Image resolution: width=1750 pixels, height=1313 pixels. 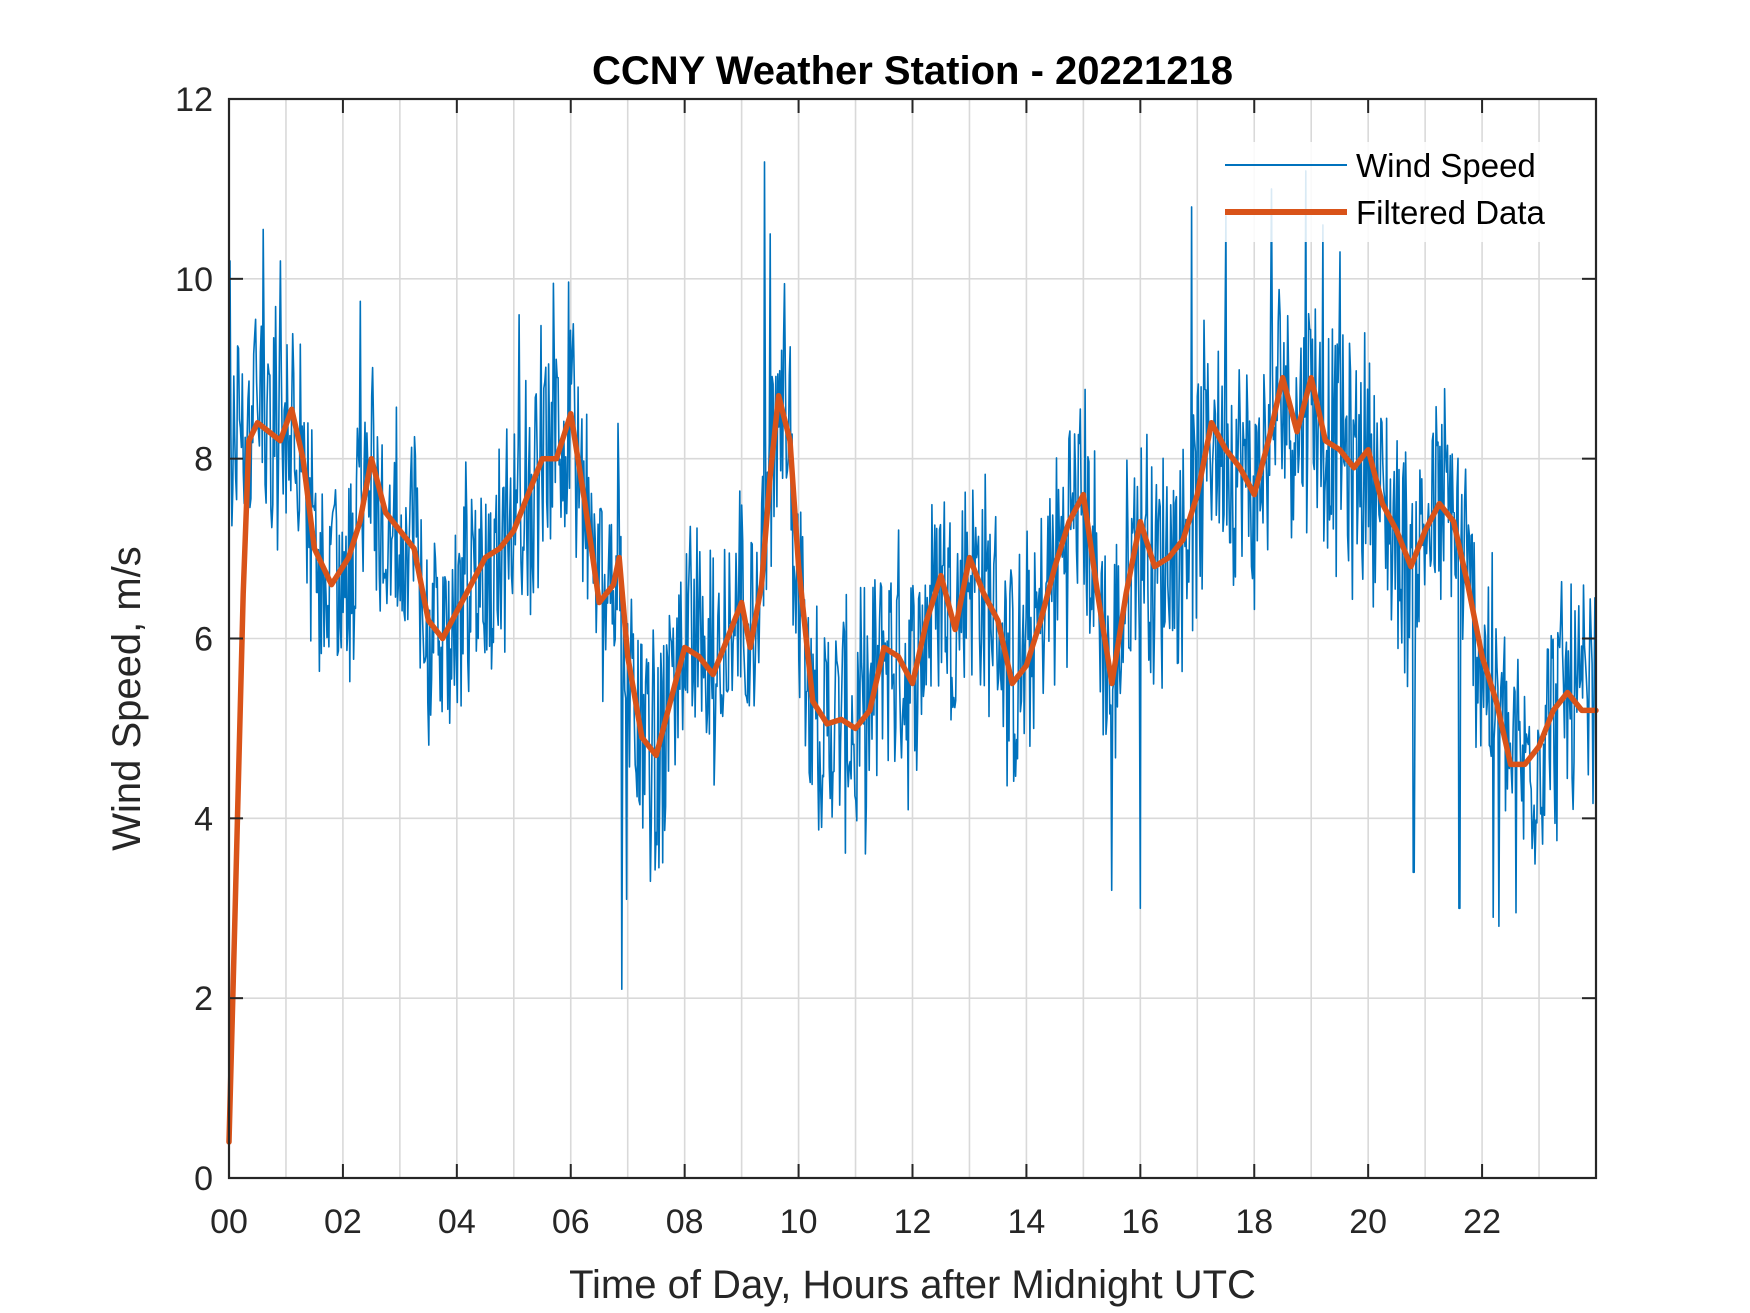 I want to click on x-tick-label: 04, so click(x=457, y=1222).